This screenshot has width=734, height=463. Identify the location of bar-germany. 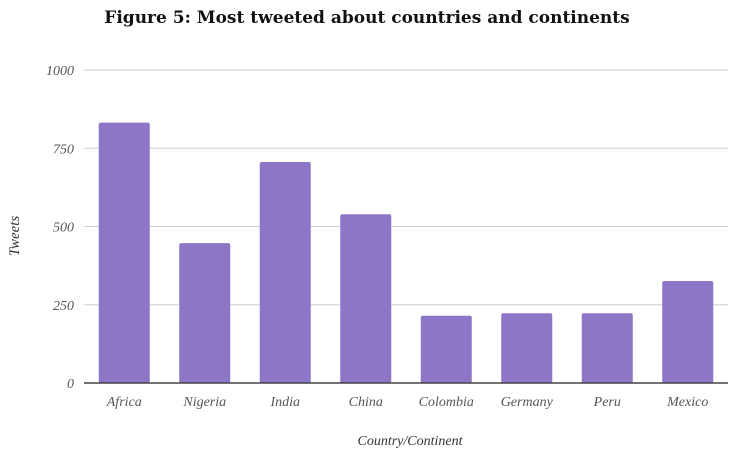
(527, 348).